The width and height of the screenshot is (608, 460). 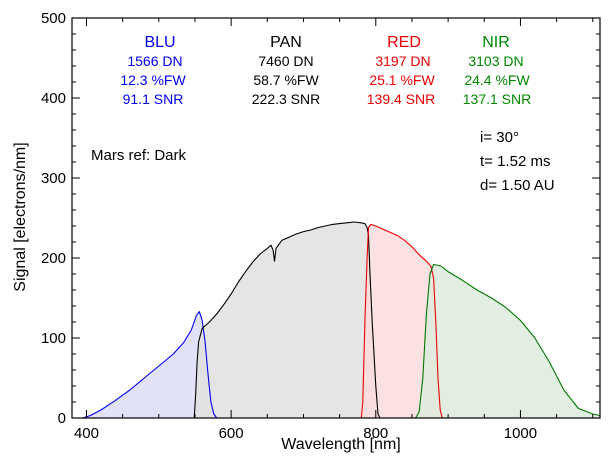 What do you see at coordinates (401, 99) in the screenshot?
I see `band-snr-red: 139.4 SNR` at bounding box center [401, 99].